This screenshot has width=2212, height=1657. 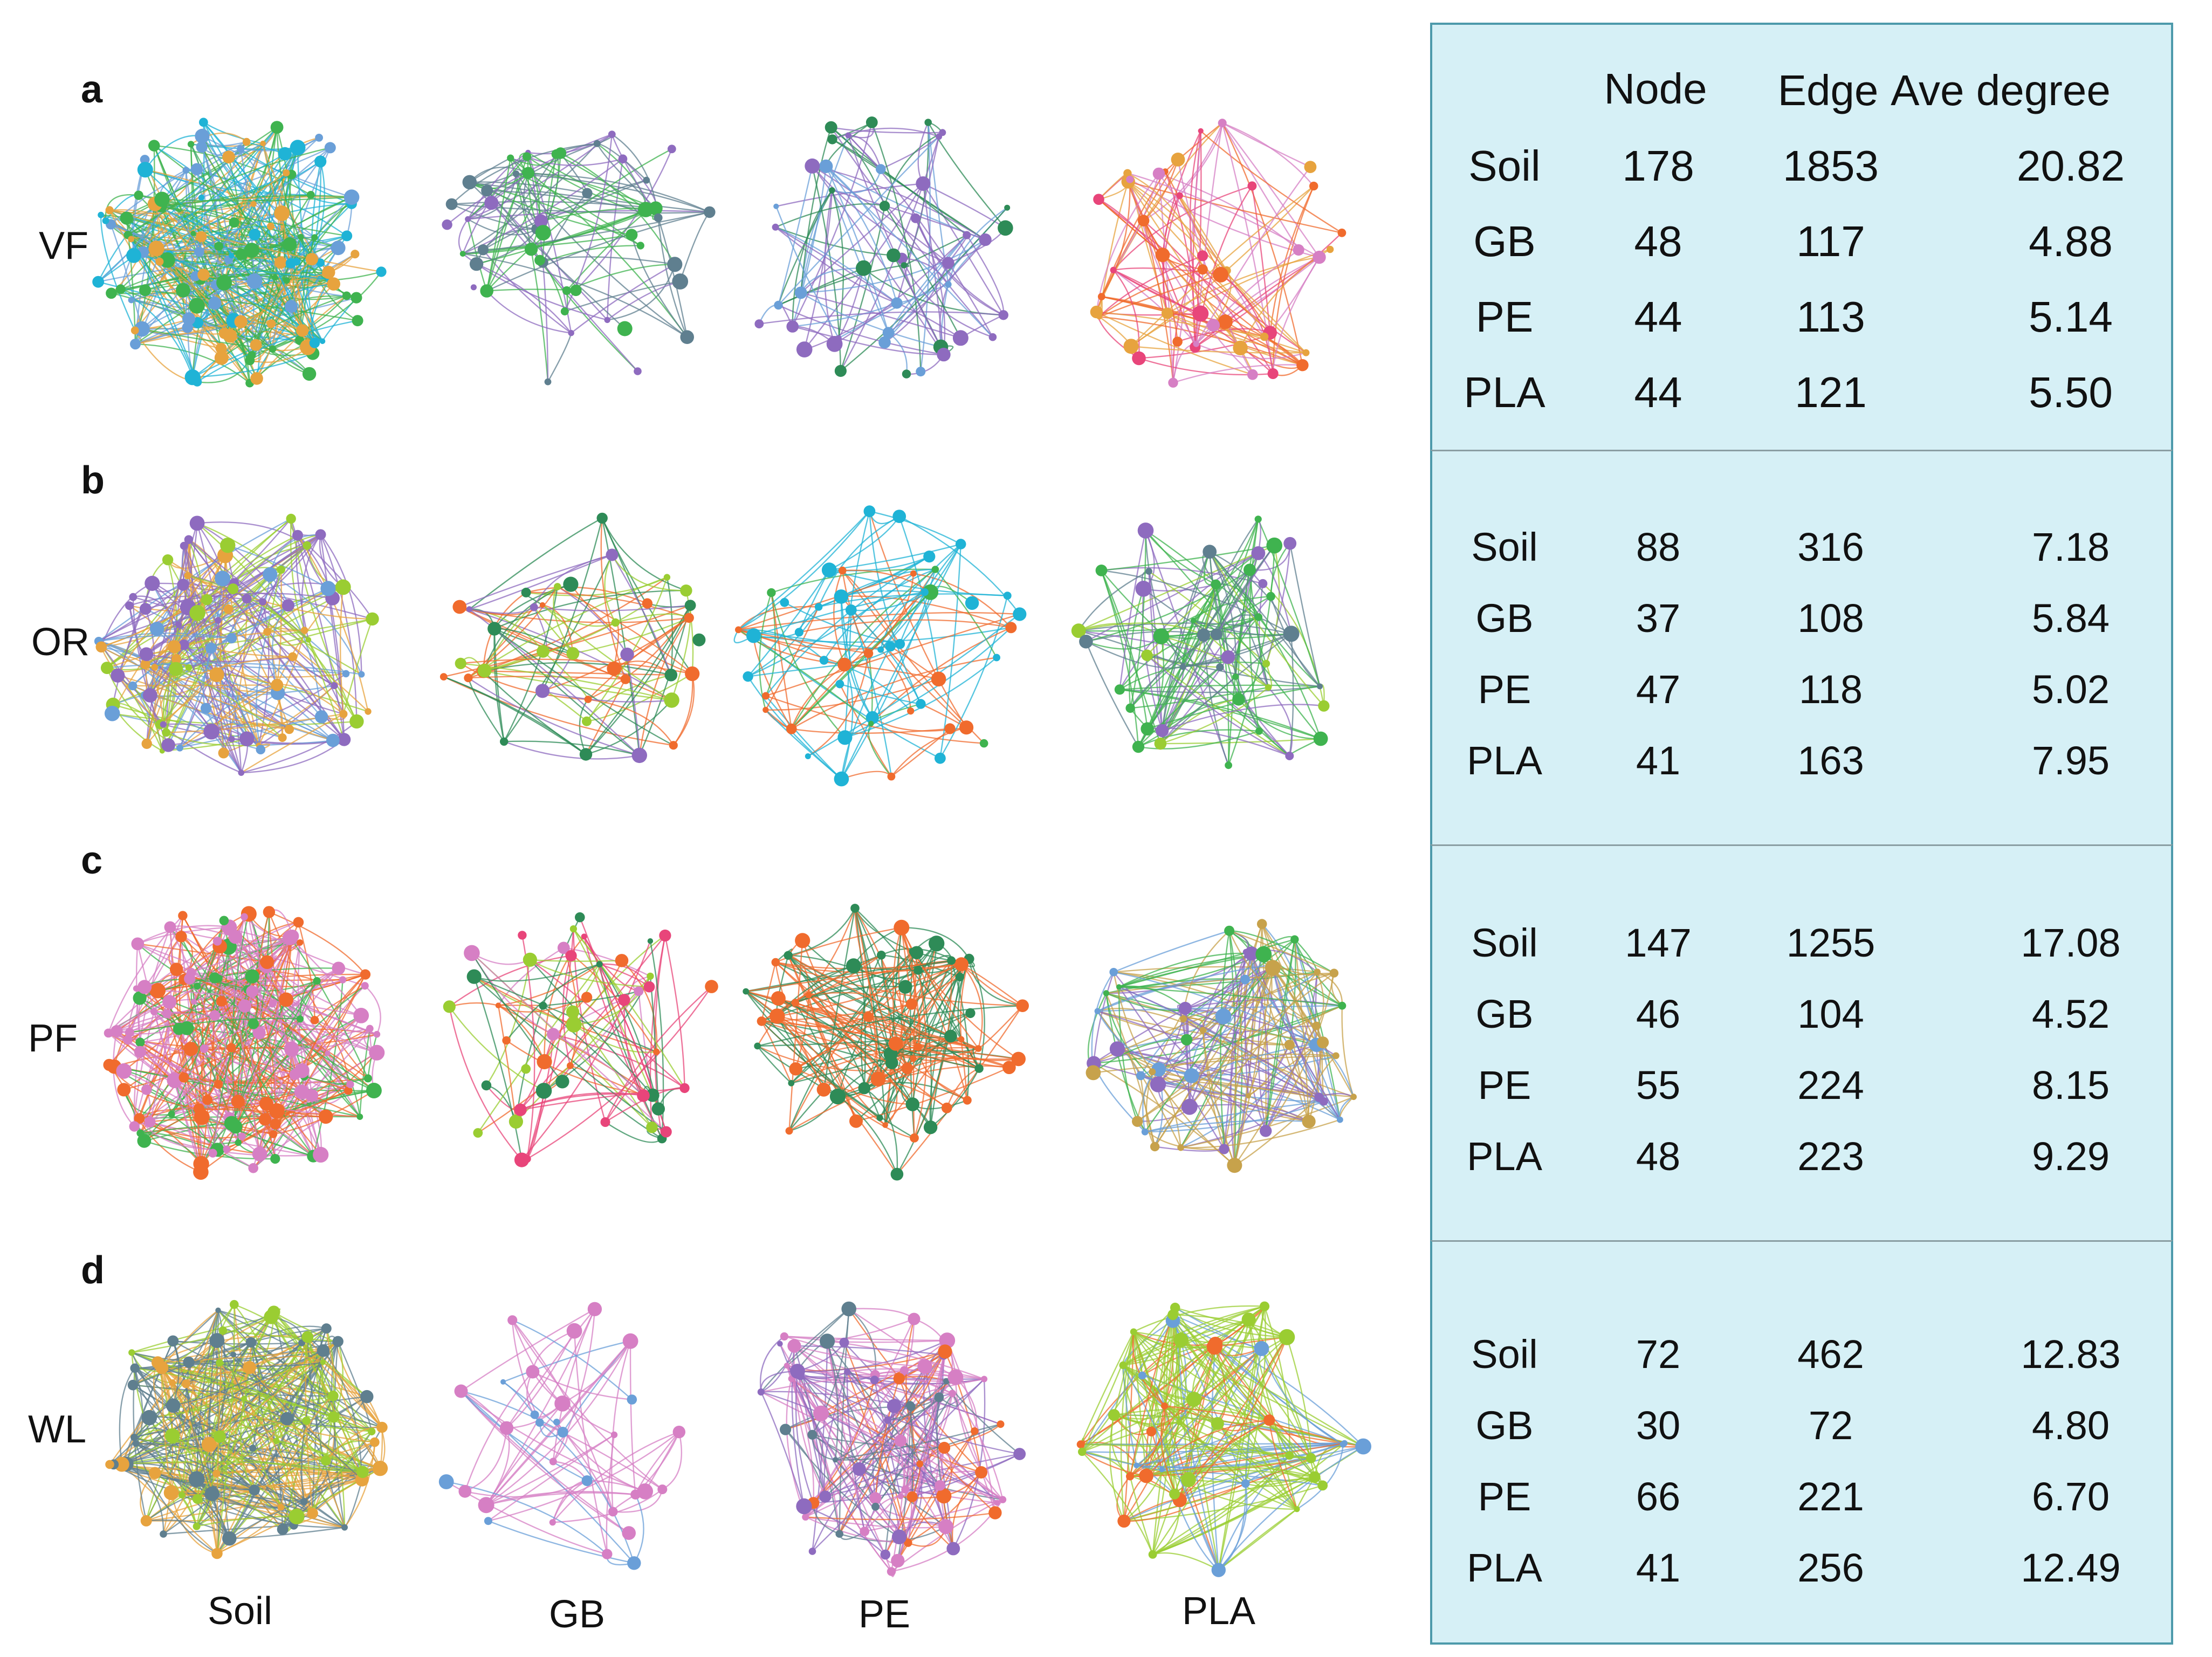 What do you see at coordinates (1831, 392) in the screenshot?
I see `row-edge: 121` at bounding box center [1831, 392].